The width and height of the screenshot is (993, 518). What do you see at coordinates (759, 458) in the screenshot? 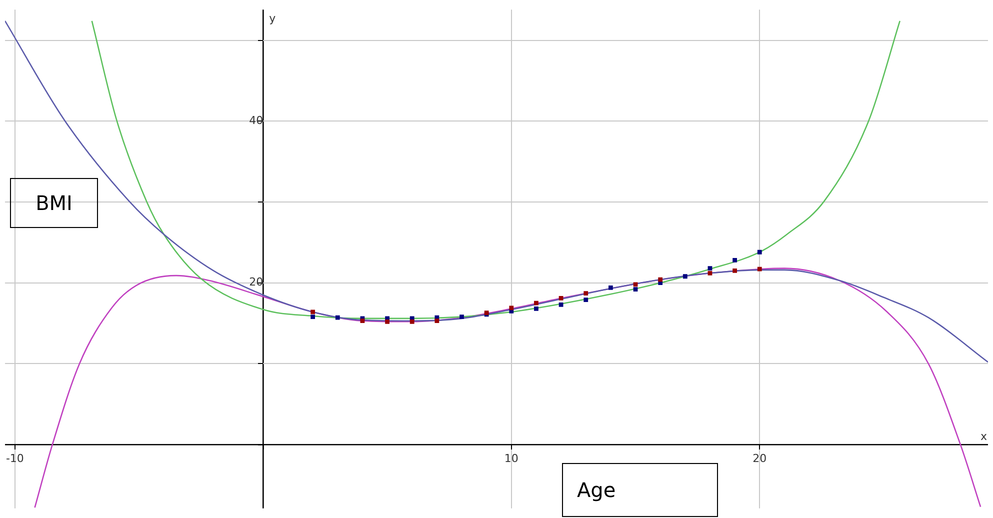
I see `x-tick-label: 20` at bounding box center [759, 458].